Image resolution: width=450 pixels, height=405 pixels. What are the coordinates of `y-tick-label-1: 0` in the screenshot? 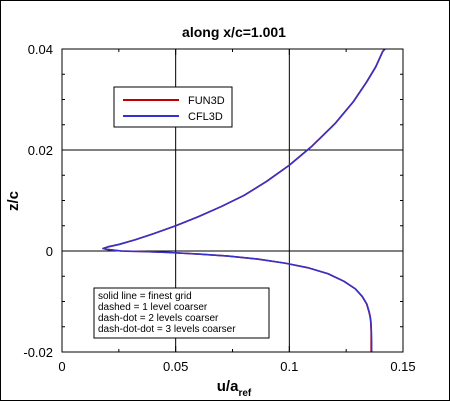 It's located at (49, 251).